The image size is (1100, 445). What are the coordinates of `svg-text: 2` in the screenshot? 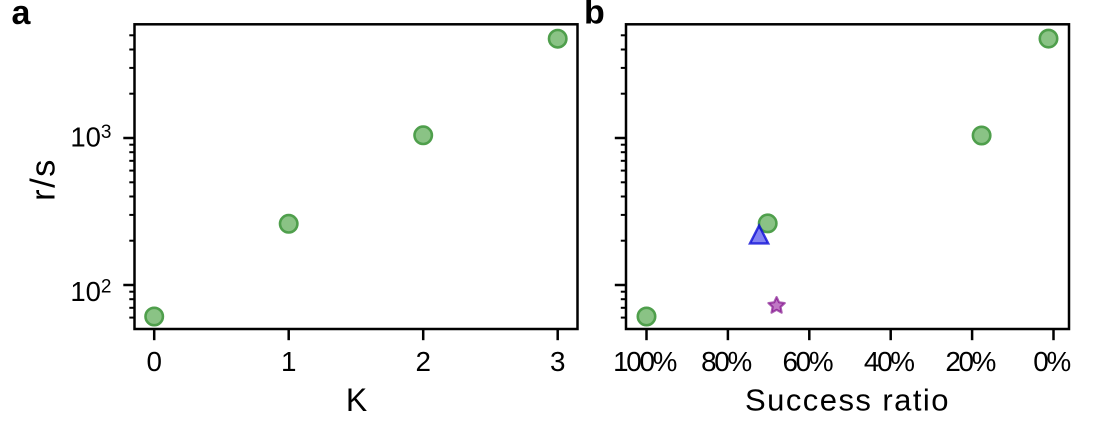 It's located at (422, 361).